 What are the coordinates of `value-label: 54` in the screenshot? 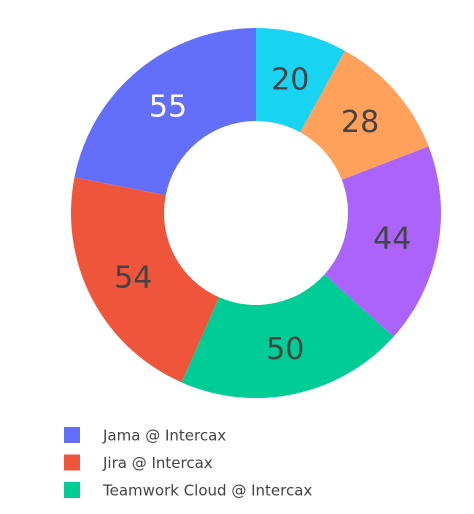 It's located at (133, 278).